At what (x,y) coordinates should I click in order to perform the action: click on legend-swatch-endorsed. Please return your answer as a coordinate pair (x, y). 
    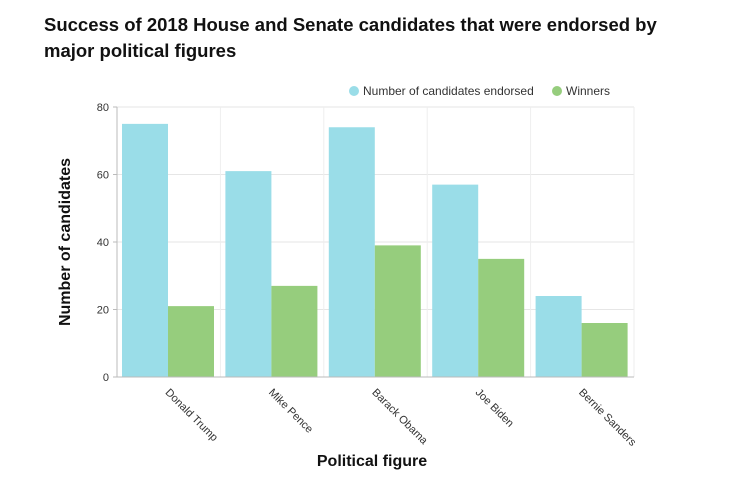
    Looking at the image, I should click on (354, 91).